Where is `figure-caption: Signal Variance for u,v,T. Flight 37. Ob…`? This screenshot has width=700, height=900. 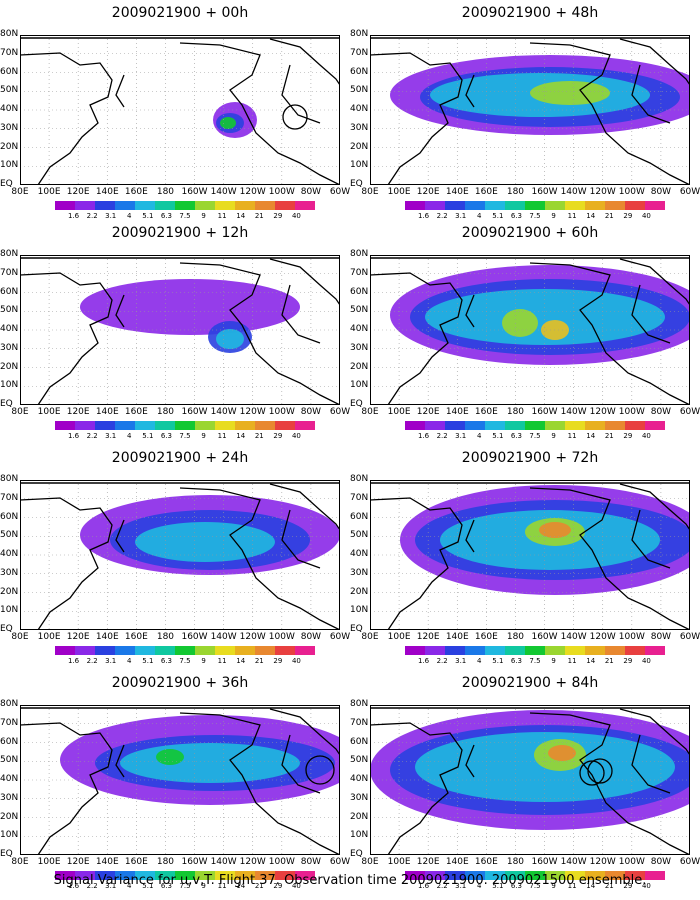
figure-caption: Signal Variance for u,v,T. Flight 37. Ob… is located at coordinates (350, 880).